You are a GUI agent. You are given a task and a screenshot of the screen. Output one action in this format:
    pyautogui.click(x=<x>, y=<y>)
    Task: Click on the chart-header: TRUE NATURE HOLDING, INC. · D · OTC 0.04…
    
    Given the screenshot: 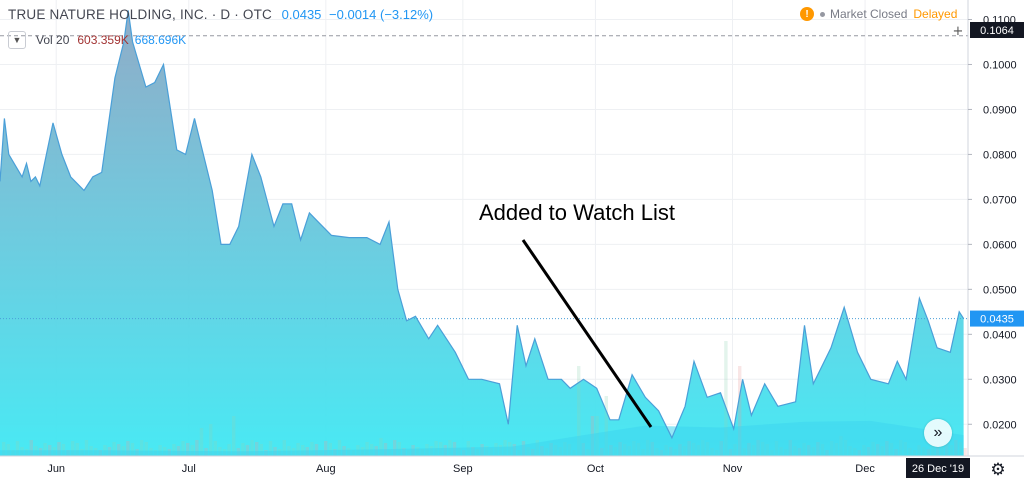 What is the action you would take?
    pyautogui.click(x=220, y=14)
    